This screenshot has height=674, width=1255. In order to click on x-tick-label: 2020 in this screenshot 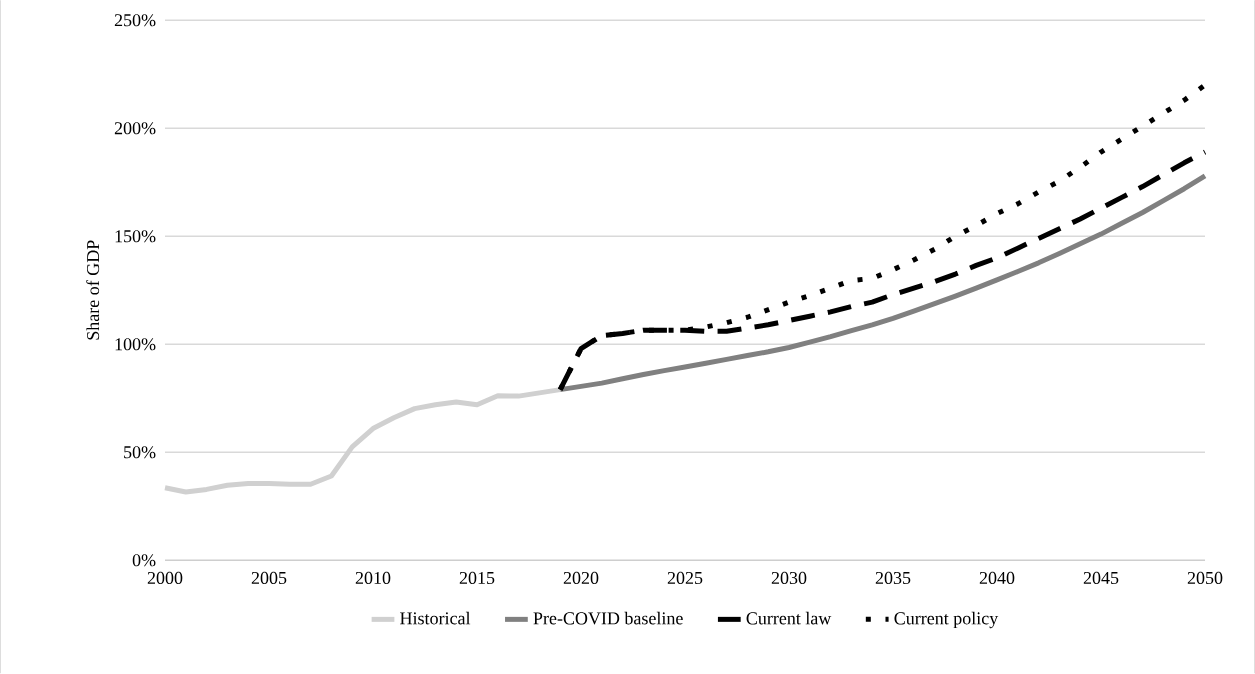, I will do `click(581, 578)`.